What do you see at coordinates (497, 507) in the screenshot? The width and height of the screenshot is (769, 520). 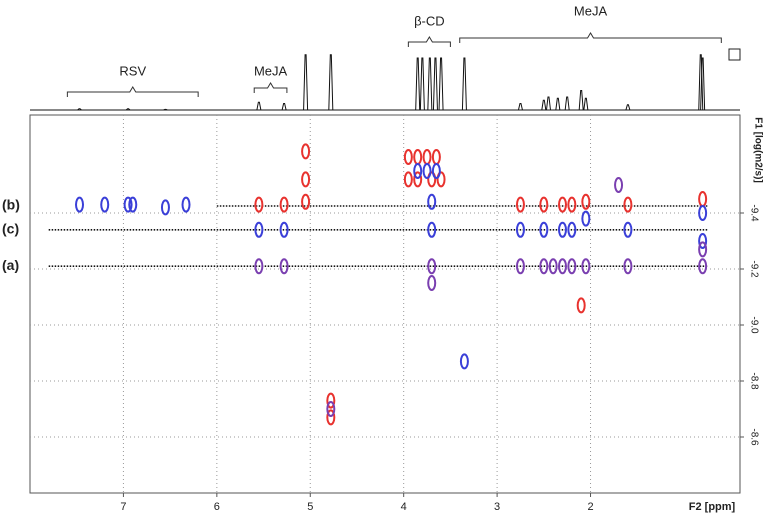 I see `x-tick-label: 3` at bounding box center [497, 507].